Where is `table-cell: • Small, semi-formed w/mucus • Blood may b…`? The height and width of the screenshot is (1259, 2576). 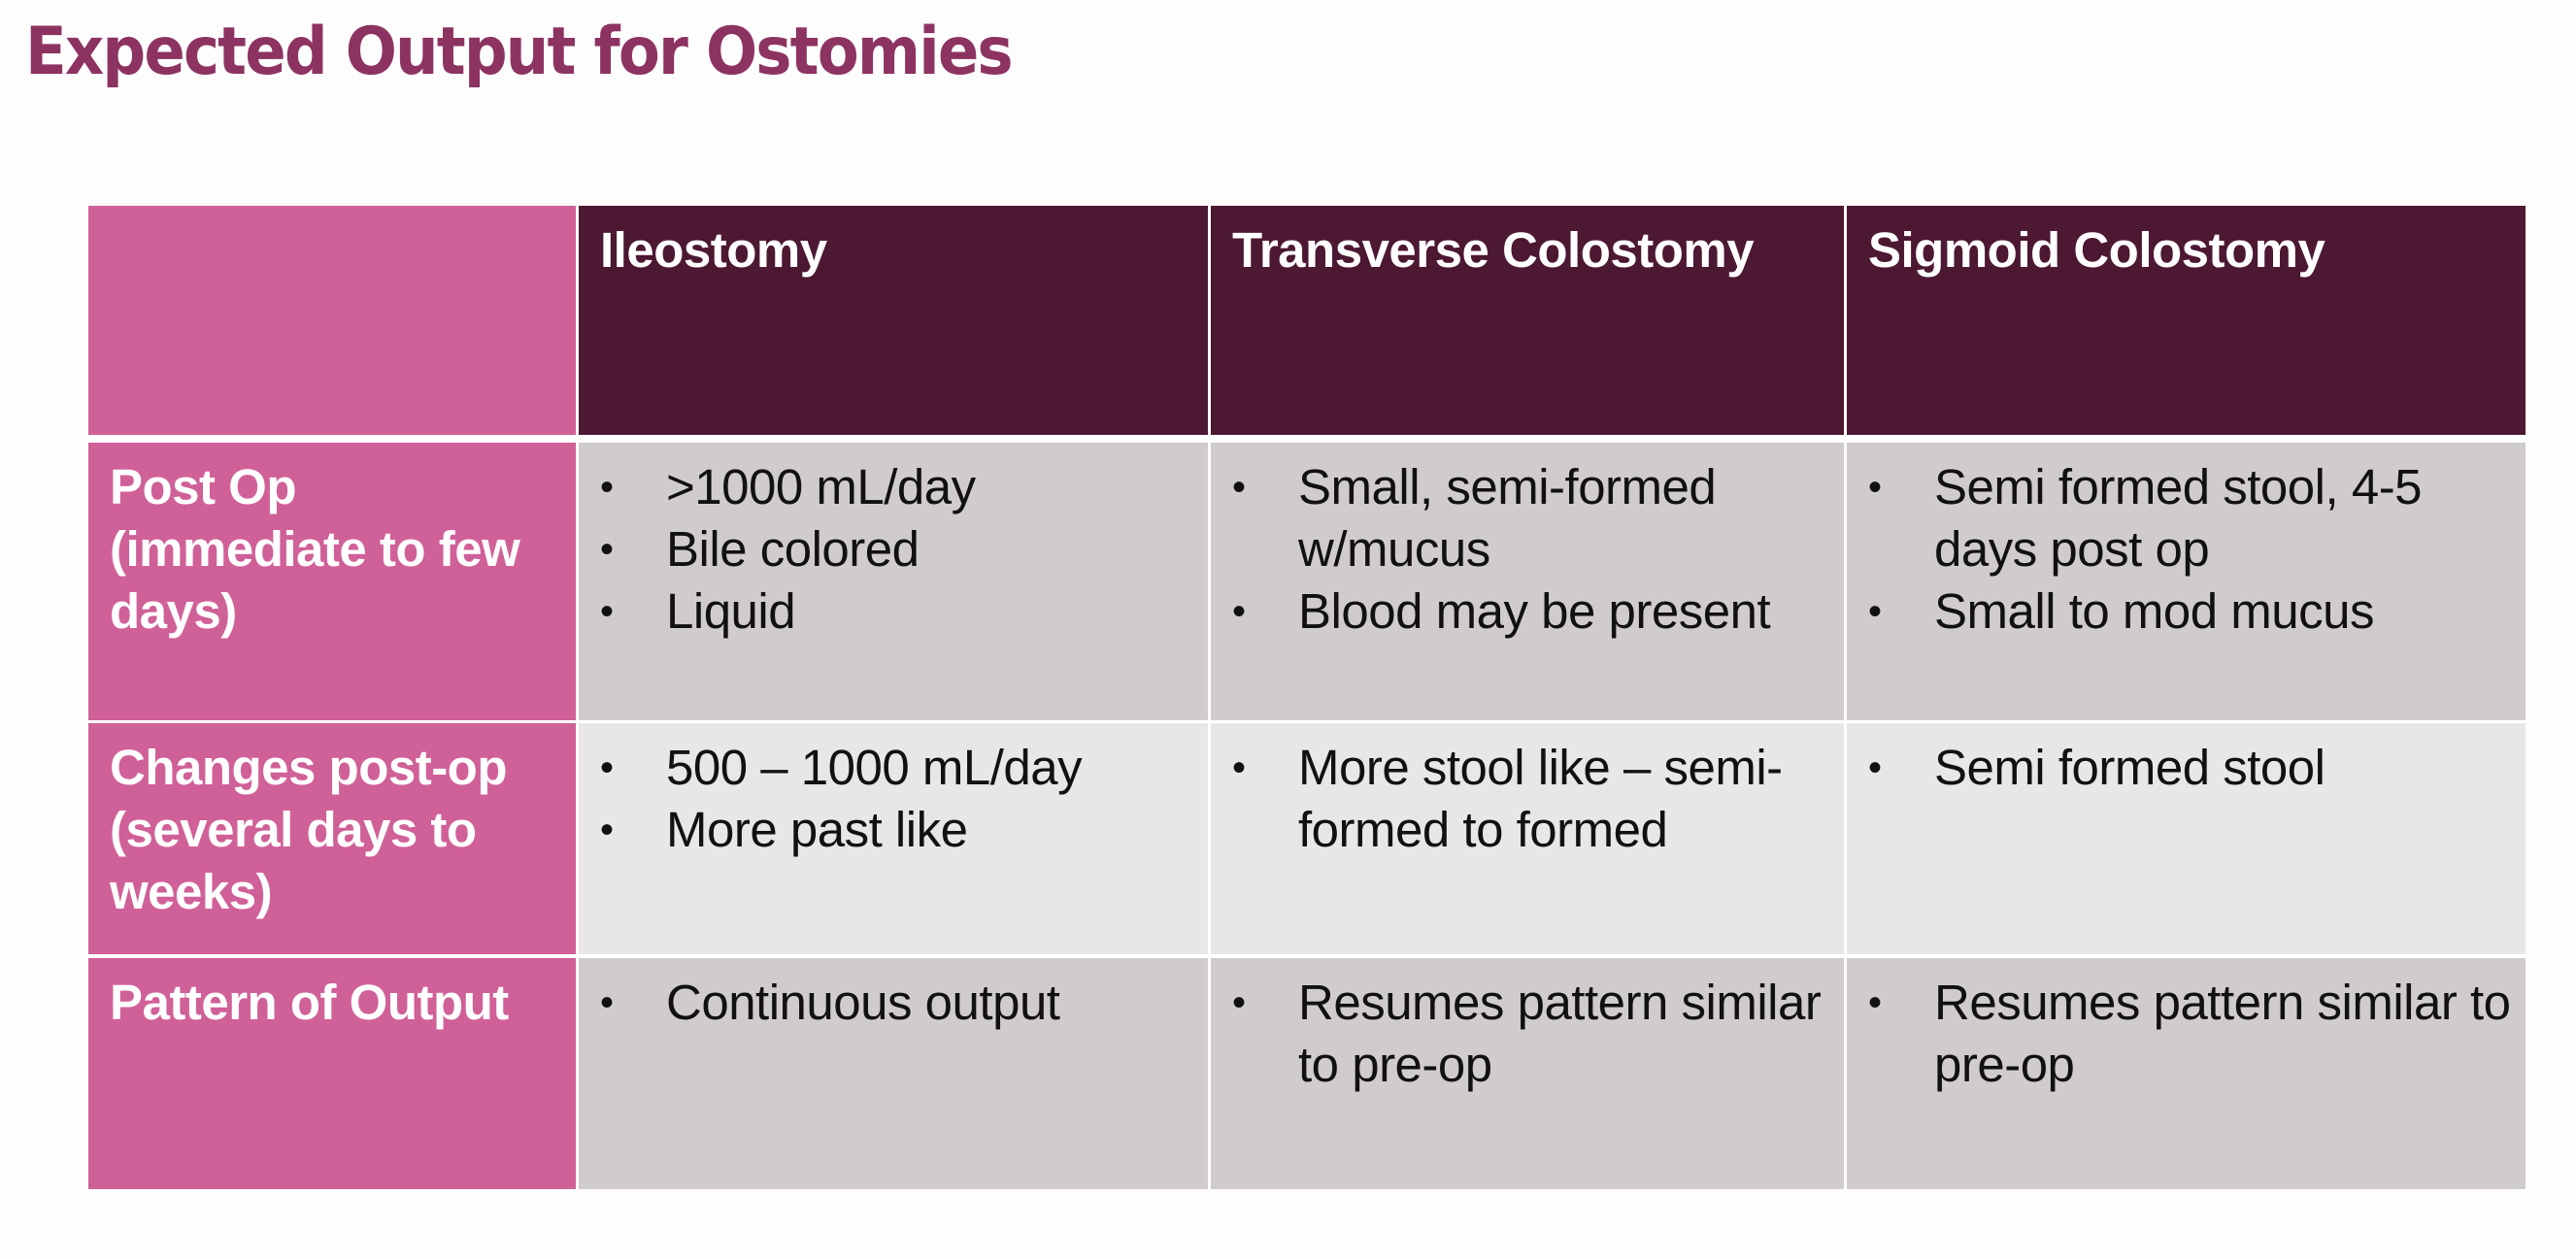
table-cell: • Small, semi-formed w/mucus • Blood may b… is located at coordinates (1528, 581).